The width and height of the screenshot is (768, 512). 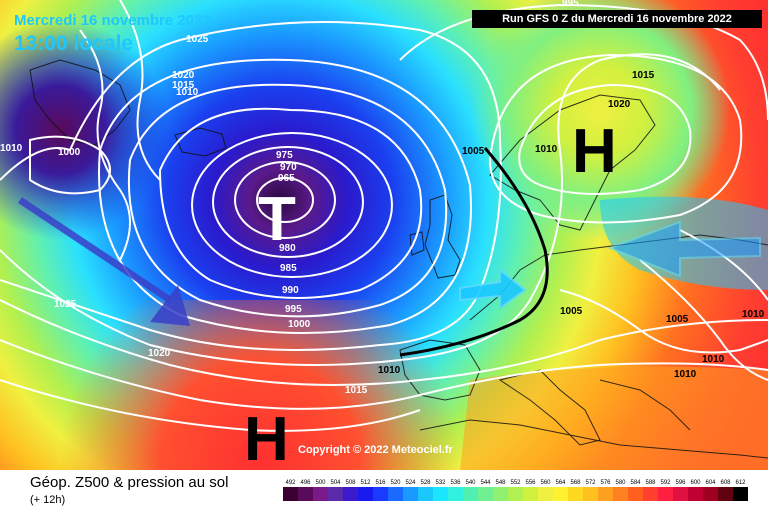 I want to click on arrow-southeast-head, so click(x=170, y=305).